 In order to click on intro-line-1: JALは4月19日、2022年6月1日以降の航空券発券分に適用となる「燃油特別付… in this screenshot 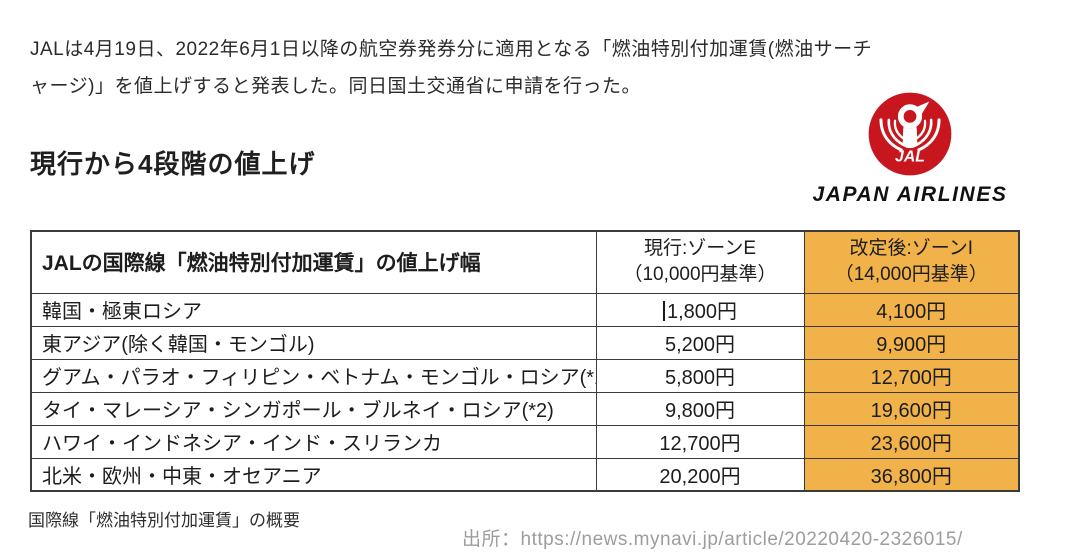, I will do `click(451, 49)`.